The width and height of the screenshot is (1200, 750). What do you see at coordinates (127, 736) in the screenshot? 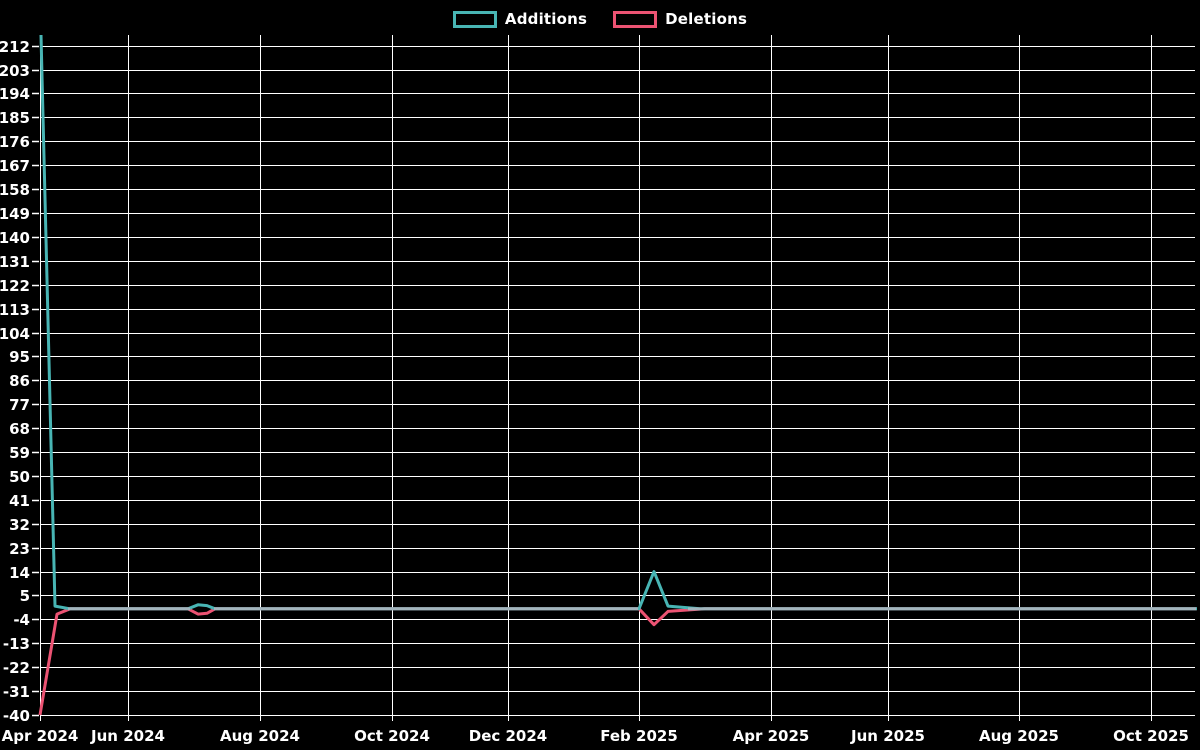
I see `x-tick-label: Jun 2024` at bounding box center [127, 736].